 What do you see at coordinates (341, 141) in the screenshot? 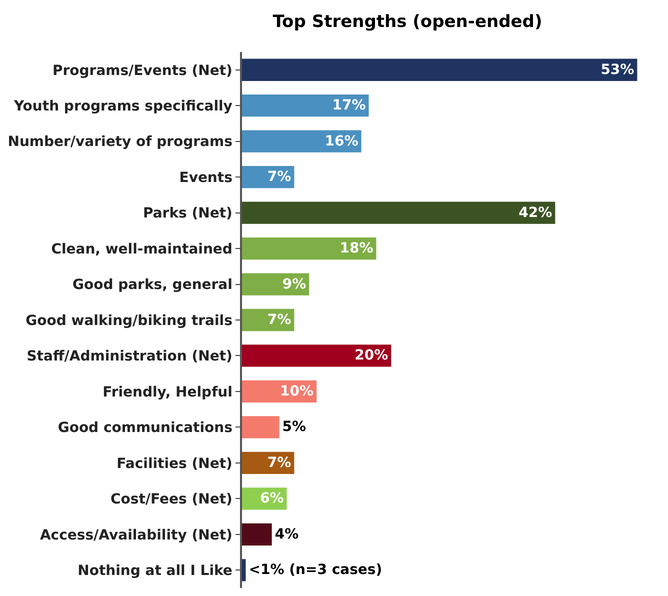
I see `data-label: 16%` at bounding box center [341, 141].